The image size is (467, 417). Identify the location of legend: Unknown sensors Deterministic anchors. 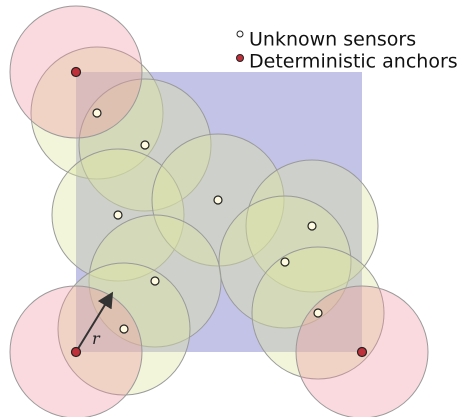
(347, 51).